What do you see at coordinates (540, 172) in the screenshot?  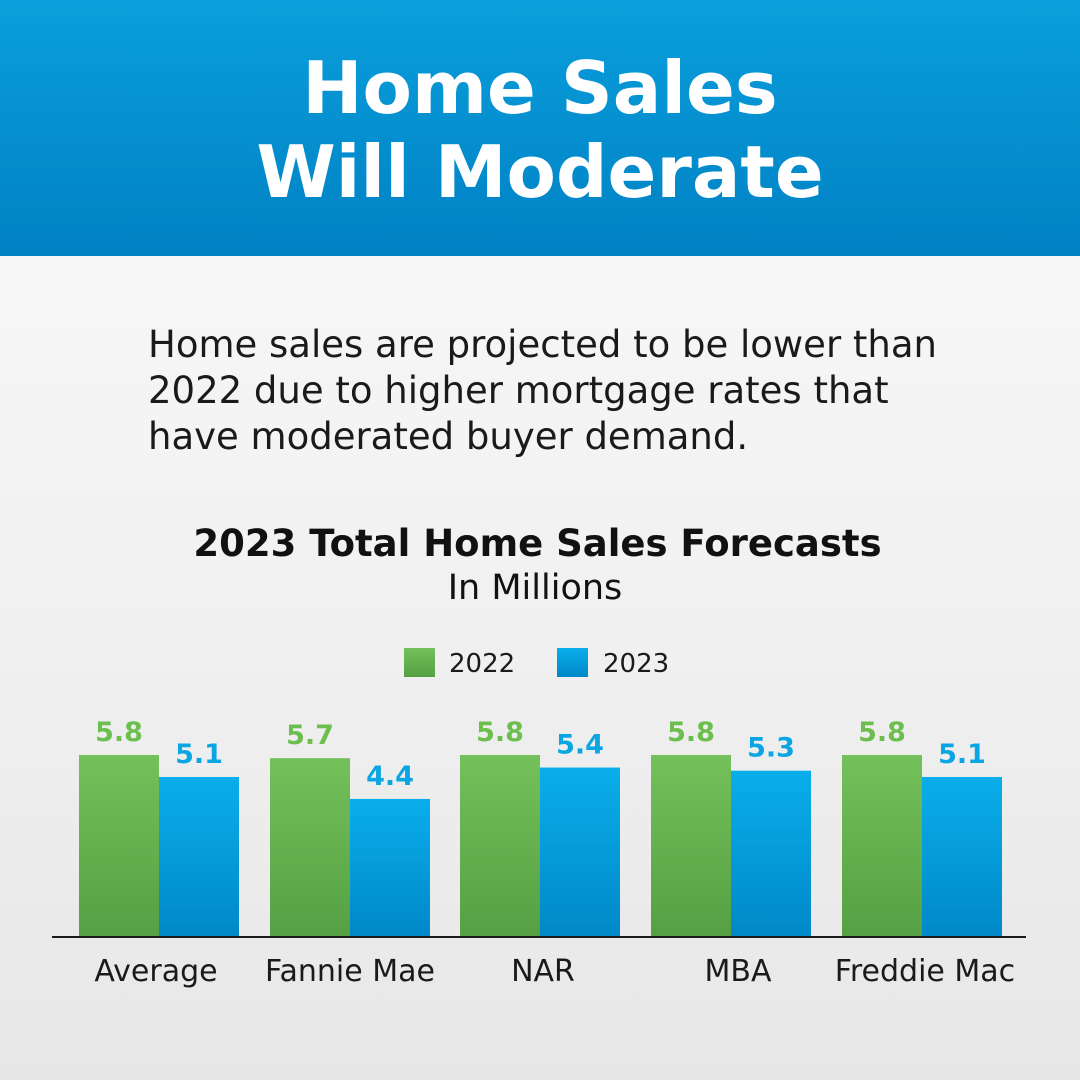 I see `header-title-line-2: Will Moderate` at bounding box center [540, 172].